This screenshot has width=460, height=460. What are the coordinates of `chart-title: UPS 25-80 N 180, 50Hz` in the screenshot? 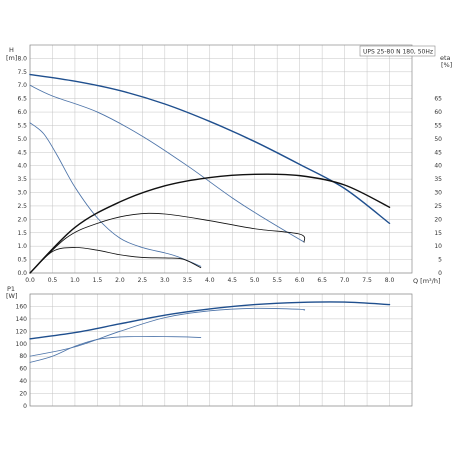 It's located at (398, 52).